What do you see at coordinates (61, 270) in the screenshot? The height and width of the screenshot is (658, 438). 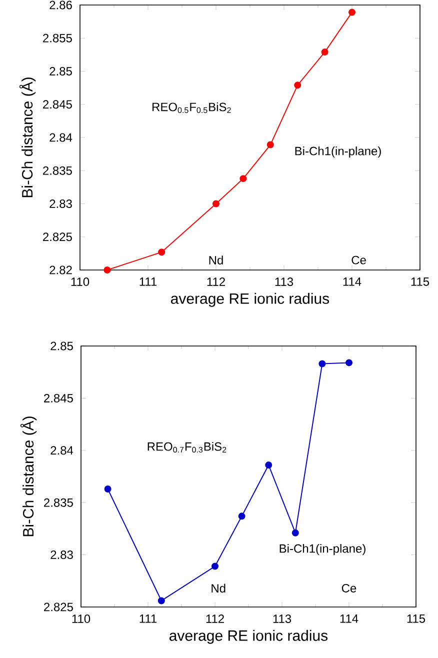 I see `y-tick-label: 2.82` at bounding box center [61, 270].